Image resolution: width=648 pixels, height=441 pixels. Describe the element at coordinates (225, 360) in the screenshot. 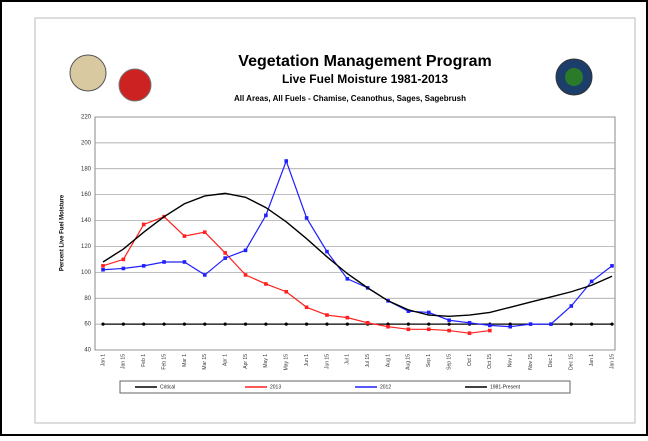

I see `x-tick-label: Apr 1` at that location.